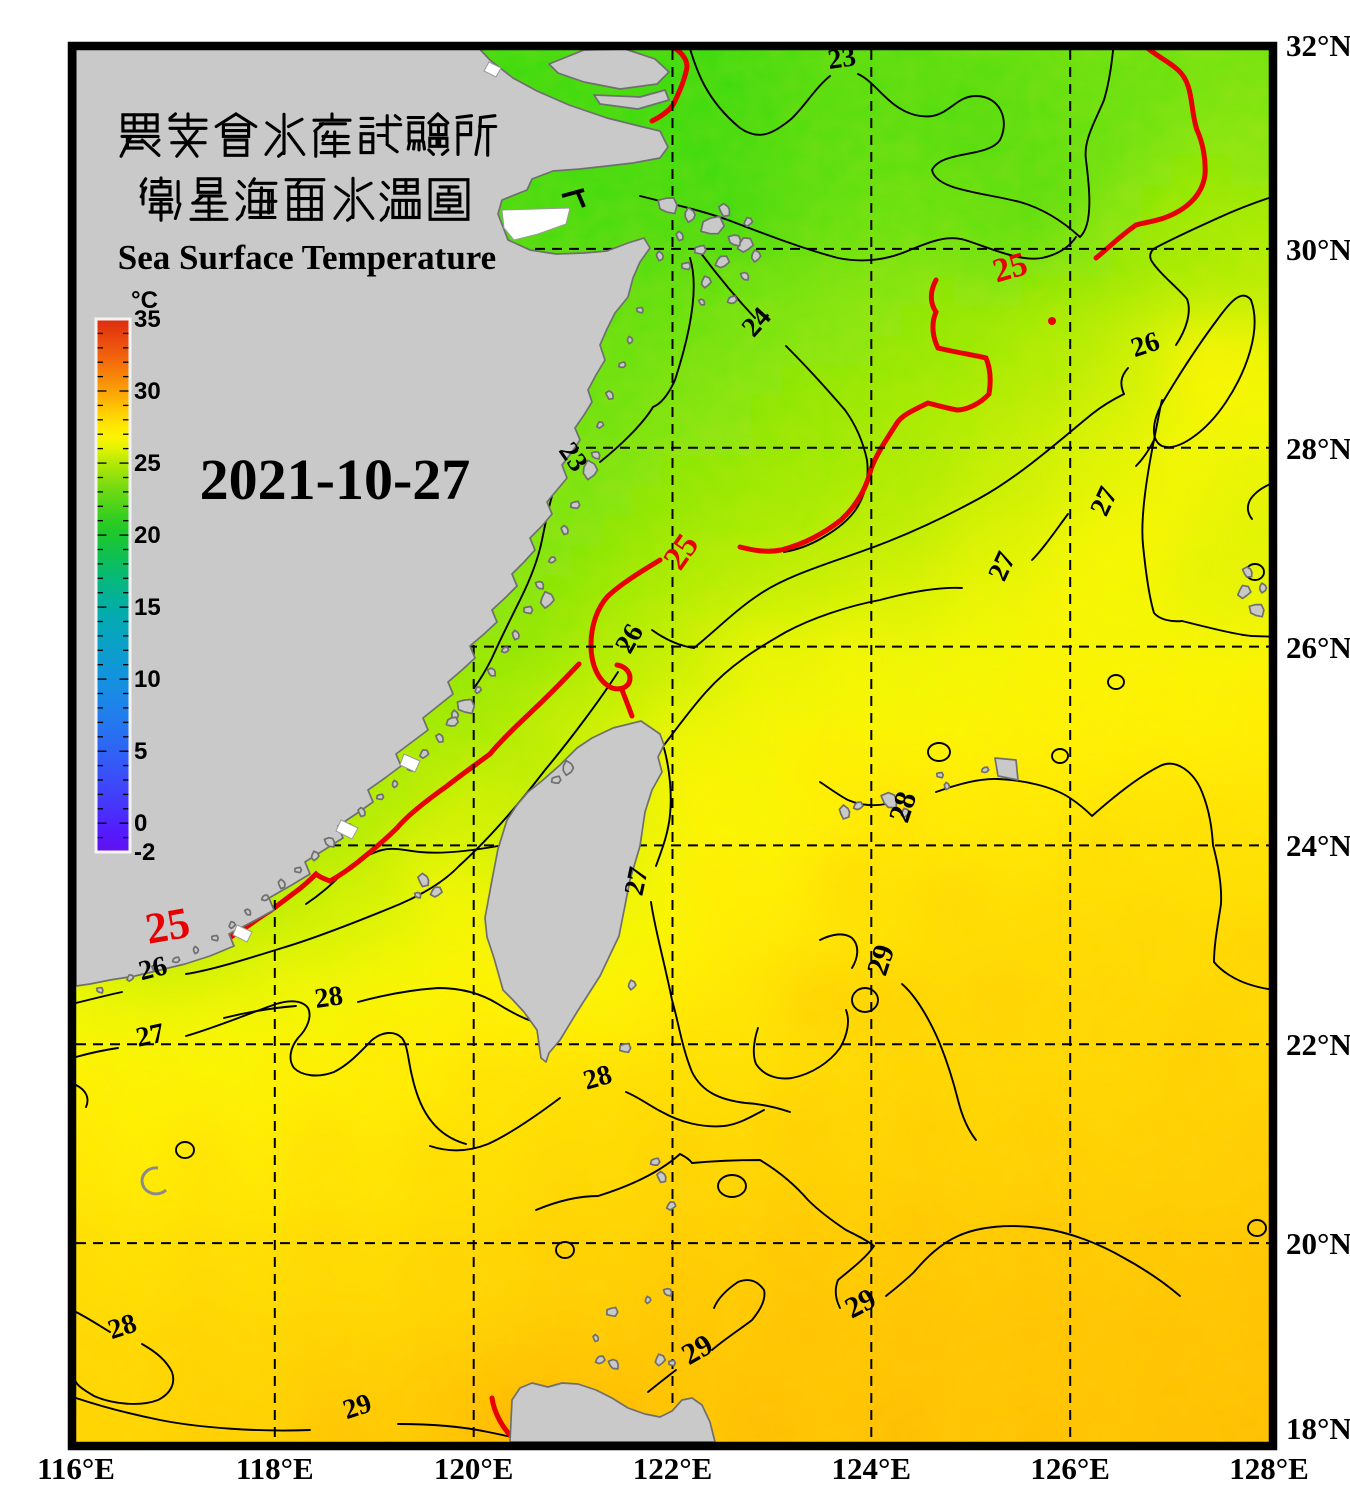 The image size is (1350, 1505). Describe the element at coordinates (144, 852) in the screenshot. I see `svg-text: -2` at that location.